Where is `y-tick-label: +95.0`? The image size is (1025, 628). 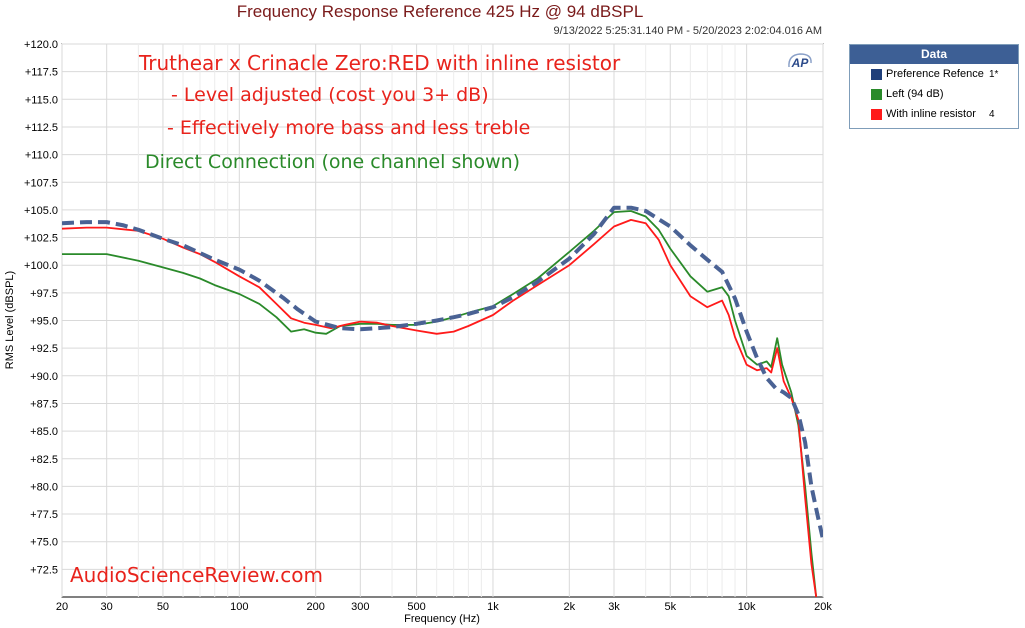 y-tick-label: +95.0 is located at coordinates (44, 322).